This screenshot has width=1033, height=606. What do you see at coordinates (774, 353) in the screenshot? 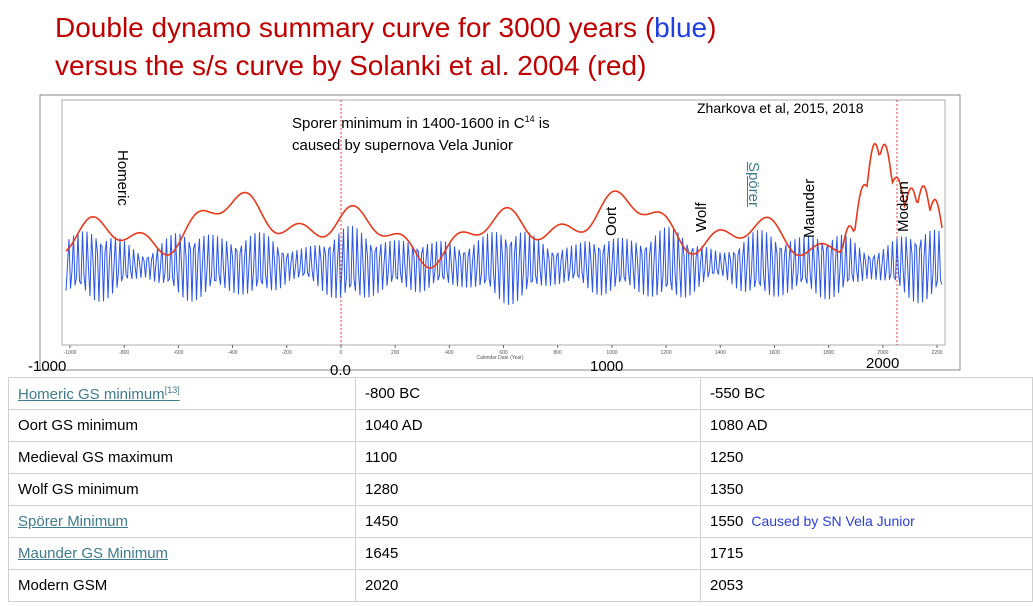
I see `x-tick-label: 1600` at bounding box center [774, 353].